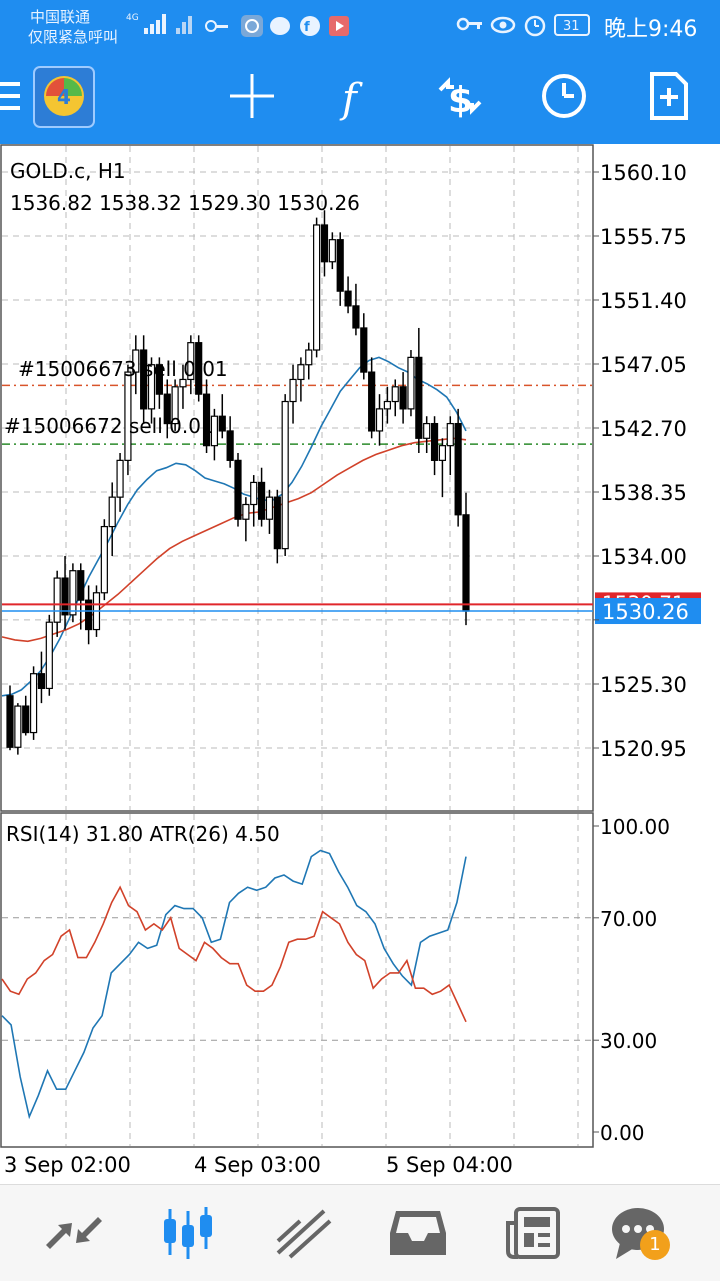 This screenshot has height=1281, width=720. Describe the element at coordinates (628, 919) in the screenshot. I see `sub-tick-label-1: 70.00` at that location.